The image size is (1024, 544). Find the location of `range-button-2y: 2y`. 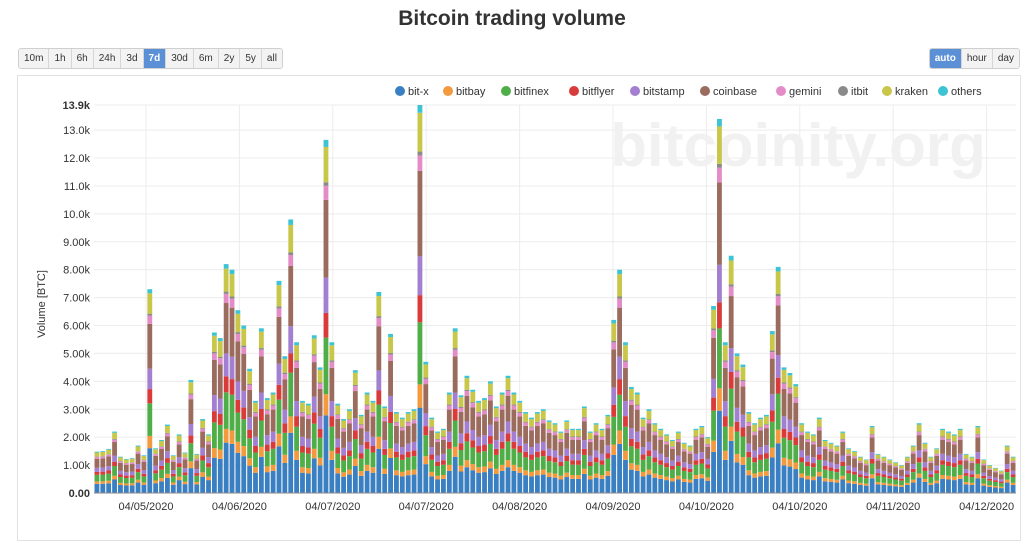

range-button-2y: 2y is located at coordinates (229, 58).